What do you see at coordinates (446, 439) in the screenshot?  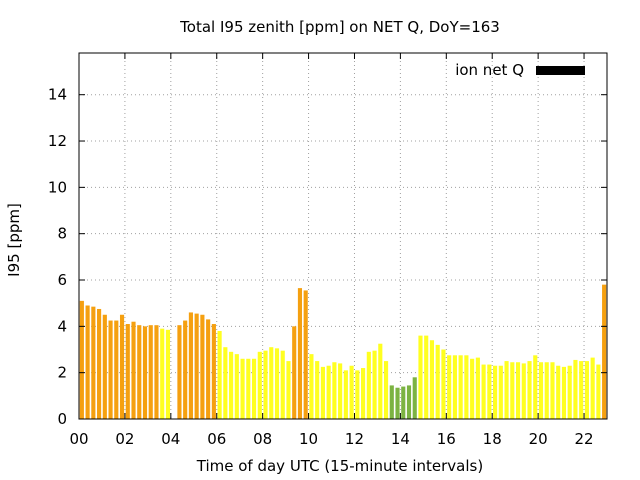 I see `x-tick-label: 16` at bounding box center [446, 439].